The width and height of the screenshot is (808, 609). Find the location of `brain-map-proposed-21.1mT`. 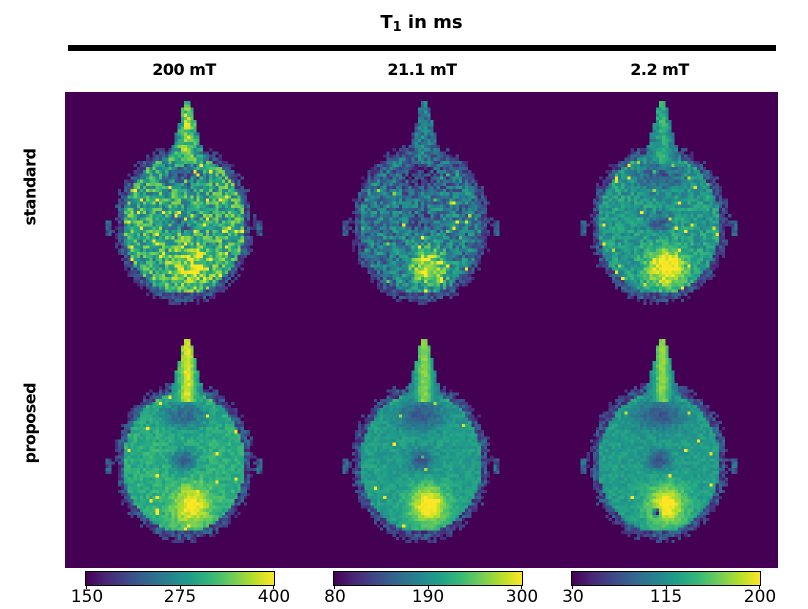

brain-map-proposed-21.1mT is located at coordinates (421, 449).